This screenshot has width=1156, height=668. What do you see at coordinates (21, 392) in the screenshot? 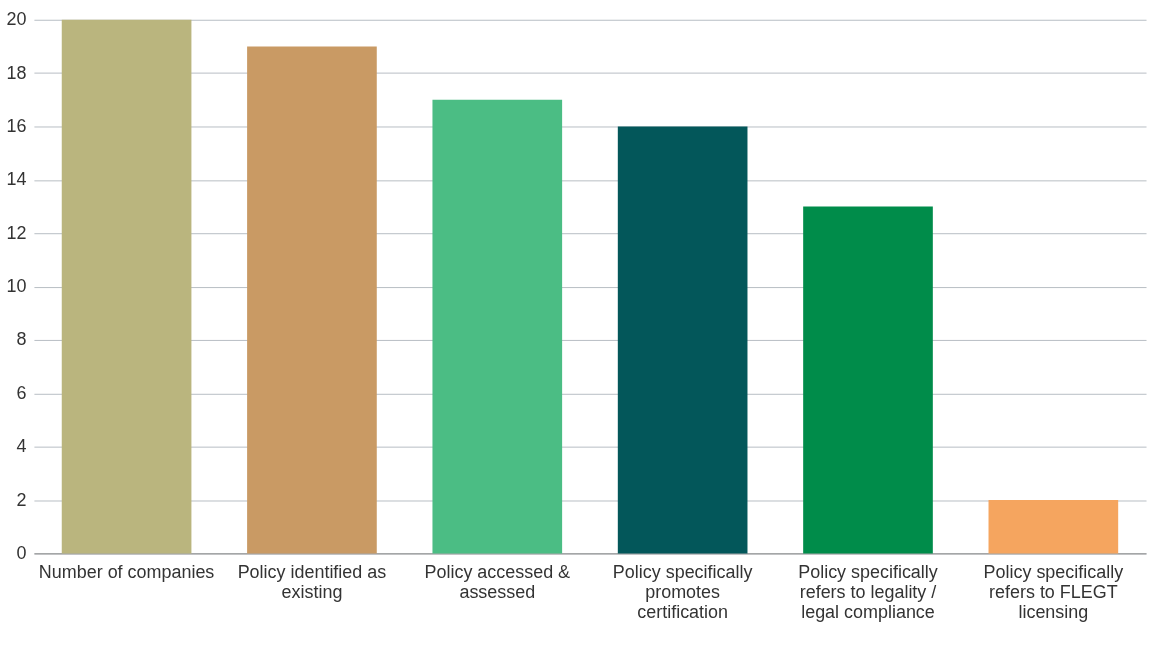
I see `y-tick-label: 6` at bounding box center [21, 392].